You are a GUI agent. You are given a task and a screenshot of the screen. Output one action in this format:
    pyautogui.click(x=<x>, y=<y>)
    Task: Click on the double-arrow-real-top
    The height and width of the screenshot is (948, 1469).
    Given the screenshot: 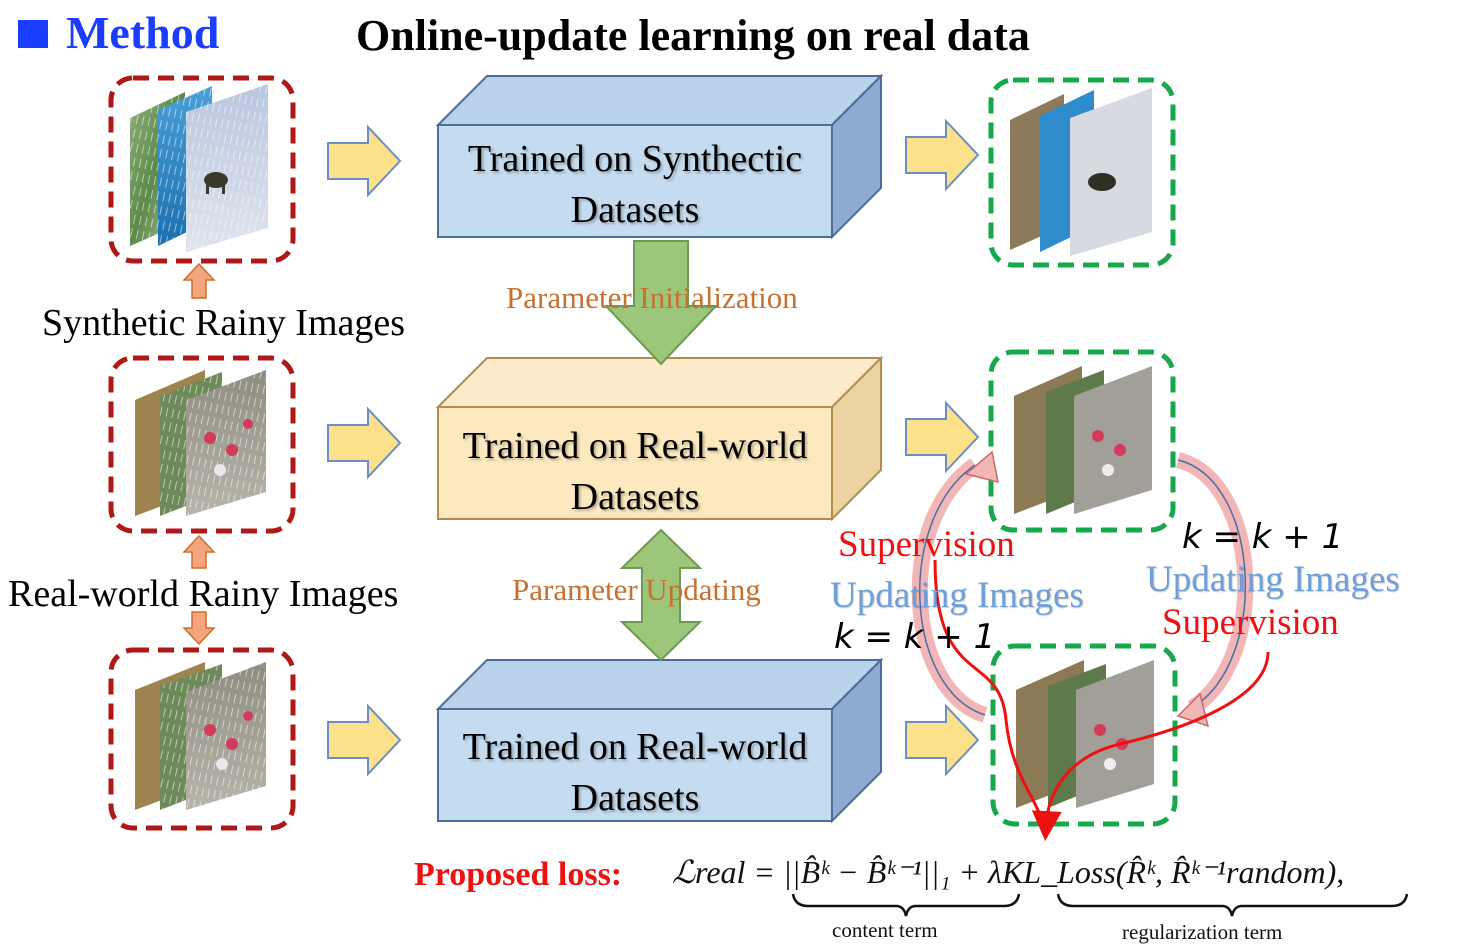 What is the action you would take?
    pyautogui.click(x=199, y=551)
    